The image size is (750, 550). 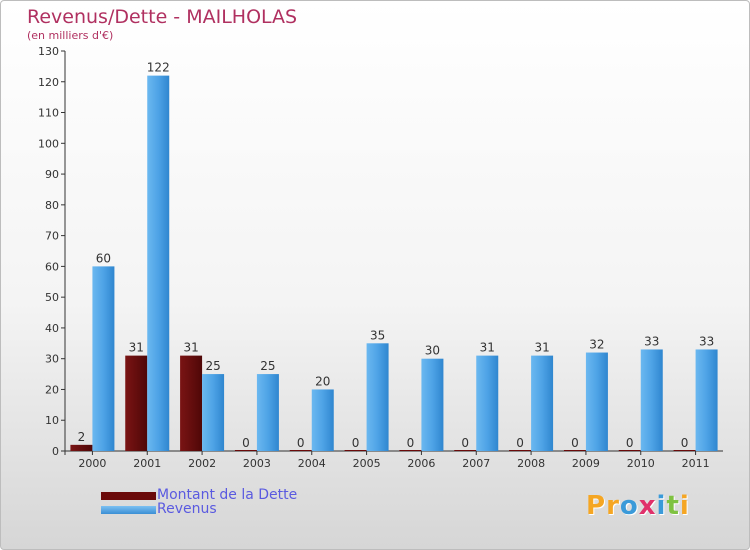 What do you see at coordinates (367, 463) in the screenshot?
I see `x-tick-label: 2005` at bounding box center [367, 463].